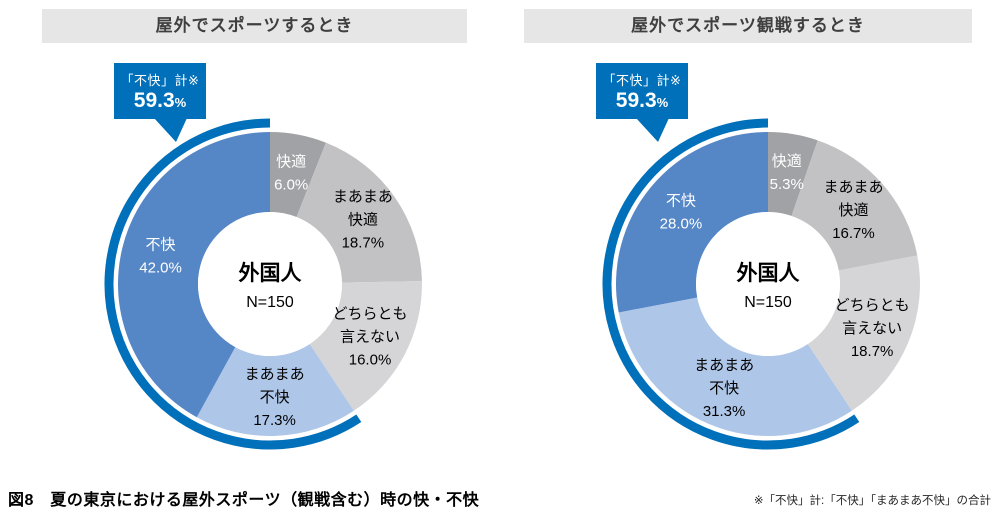 This screenshot has width=1001, height=519. Describe the element at coordinates (254, 26) in the screenshot. I see `chart-title-sports-play: 屋外でスポーツするとき` at that location.